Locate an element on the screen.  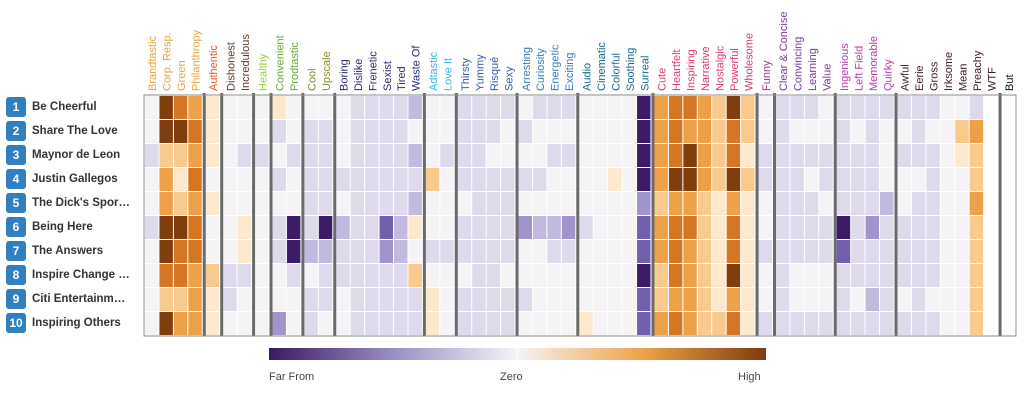
column-label: Boring is located at coordinates (344, 75).